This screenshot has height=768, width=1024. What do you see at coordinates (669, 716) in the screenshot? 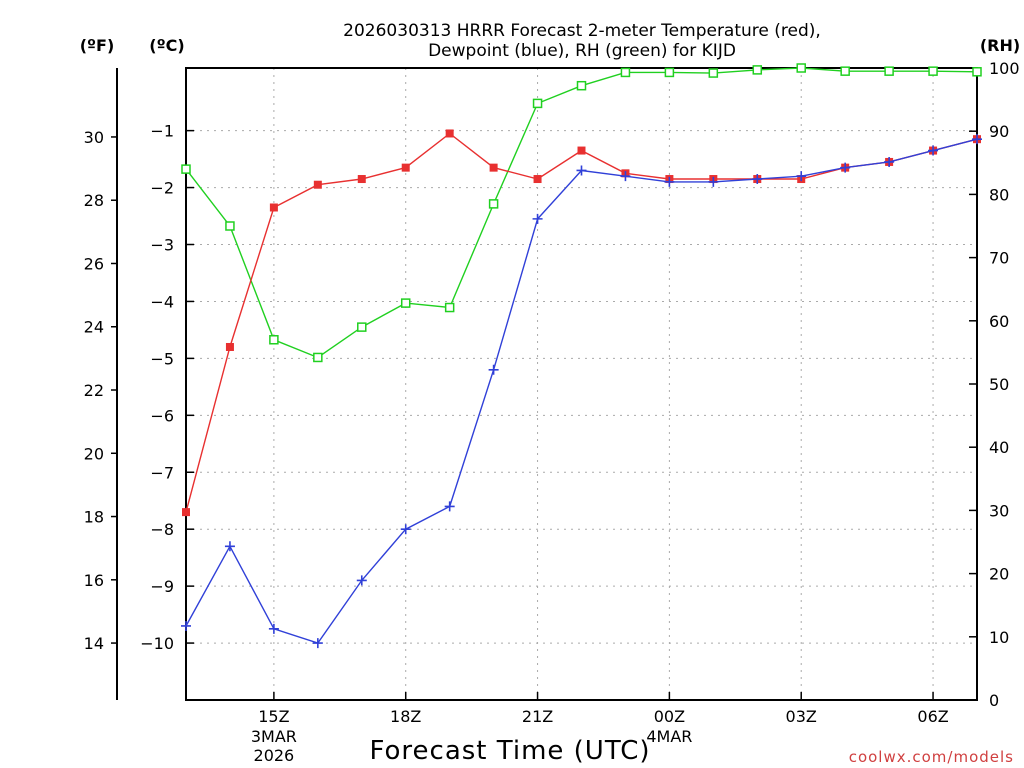
I see `time-tick-label: 00Z` at bounding box center [669, 716].